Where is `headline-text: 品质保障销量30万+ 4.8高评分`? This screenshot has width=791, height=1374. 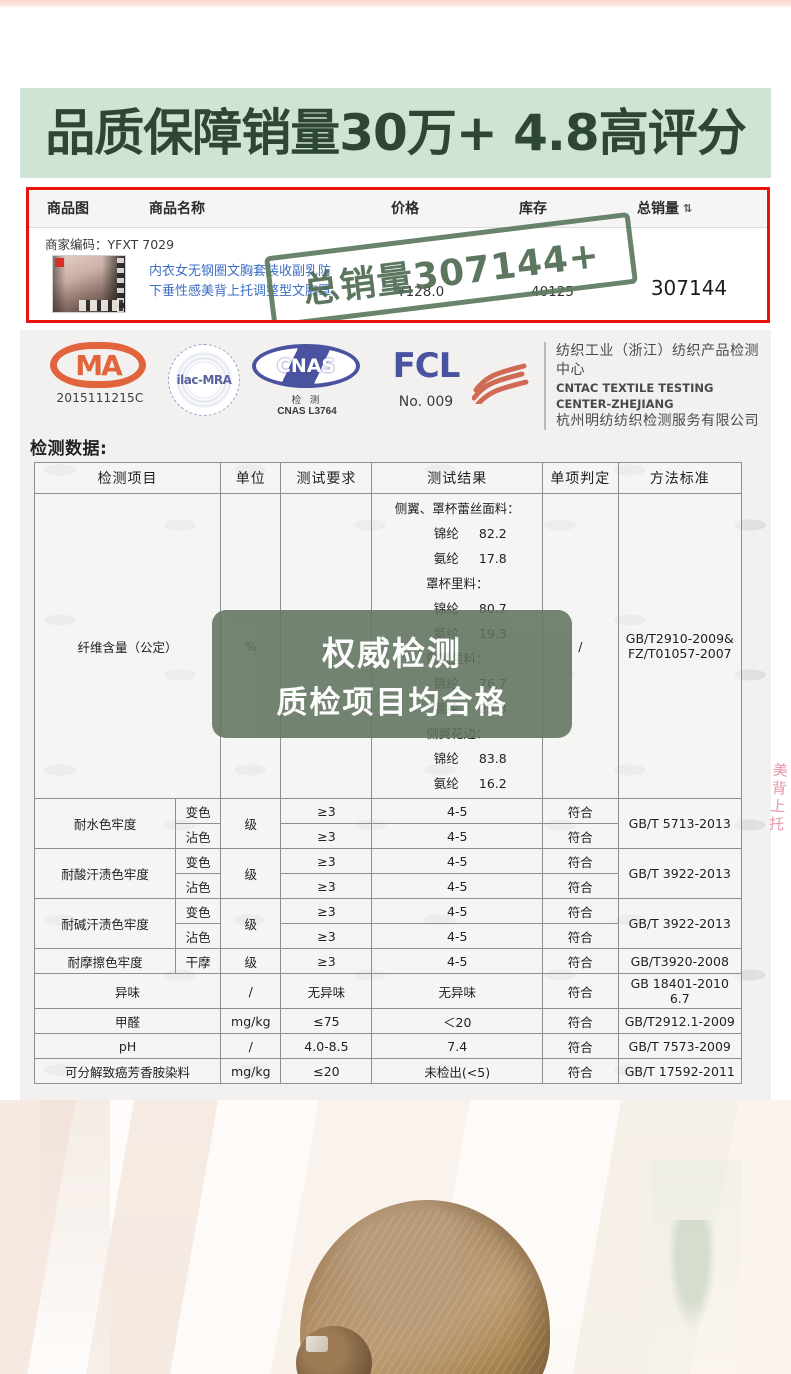
headline-text: 品质保障销量30万+ 4.8高评分 is located at coordinates (395, 133).